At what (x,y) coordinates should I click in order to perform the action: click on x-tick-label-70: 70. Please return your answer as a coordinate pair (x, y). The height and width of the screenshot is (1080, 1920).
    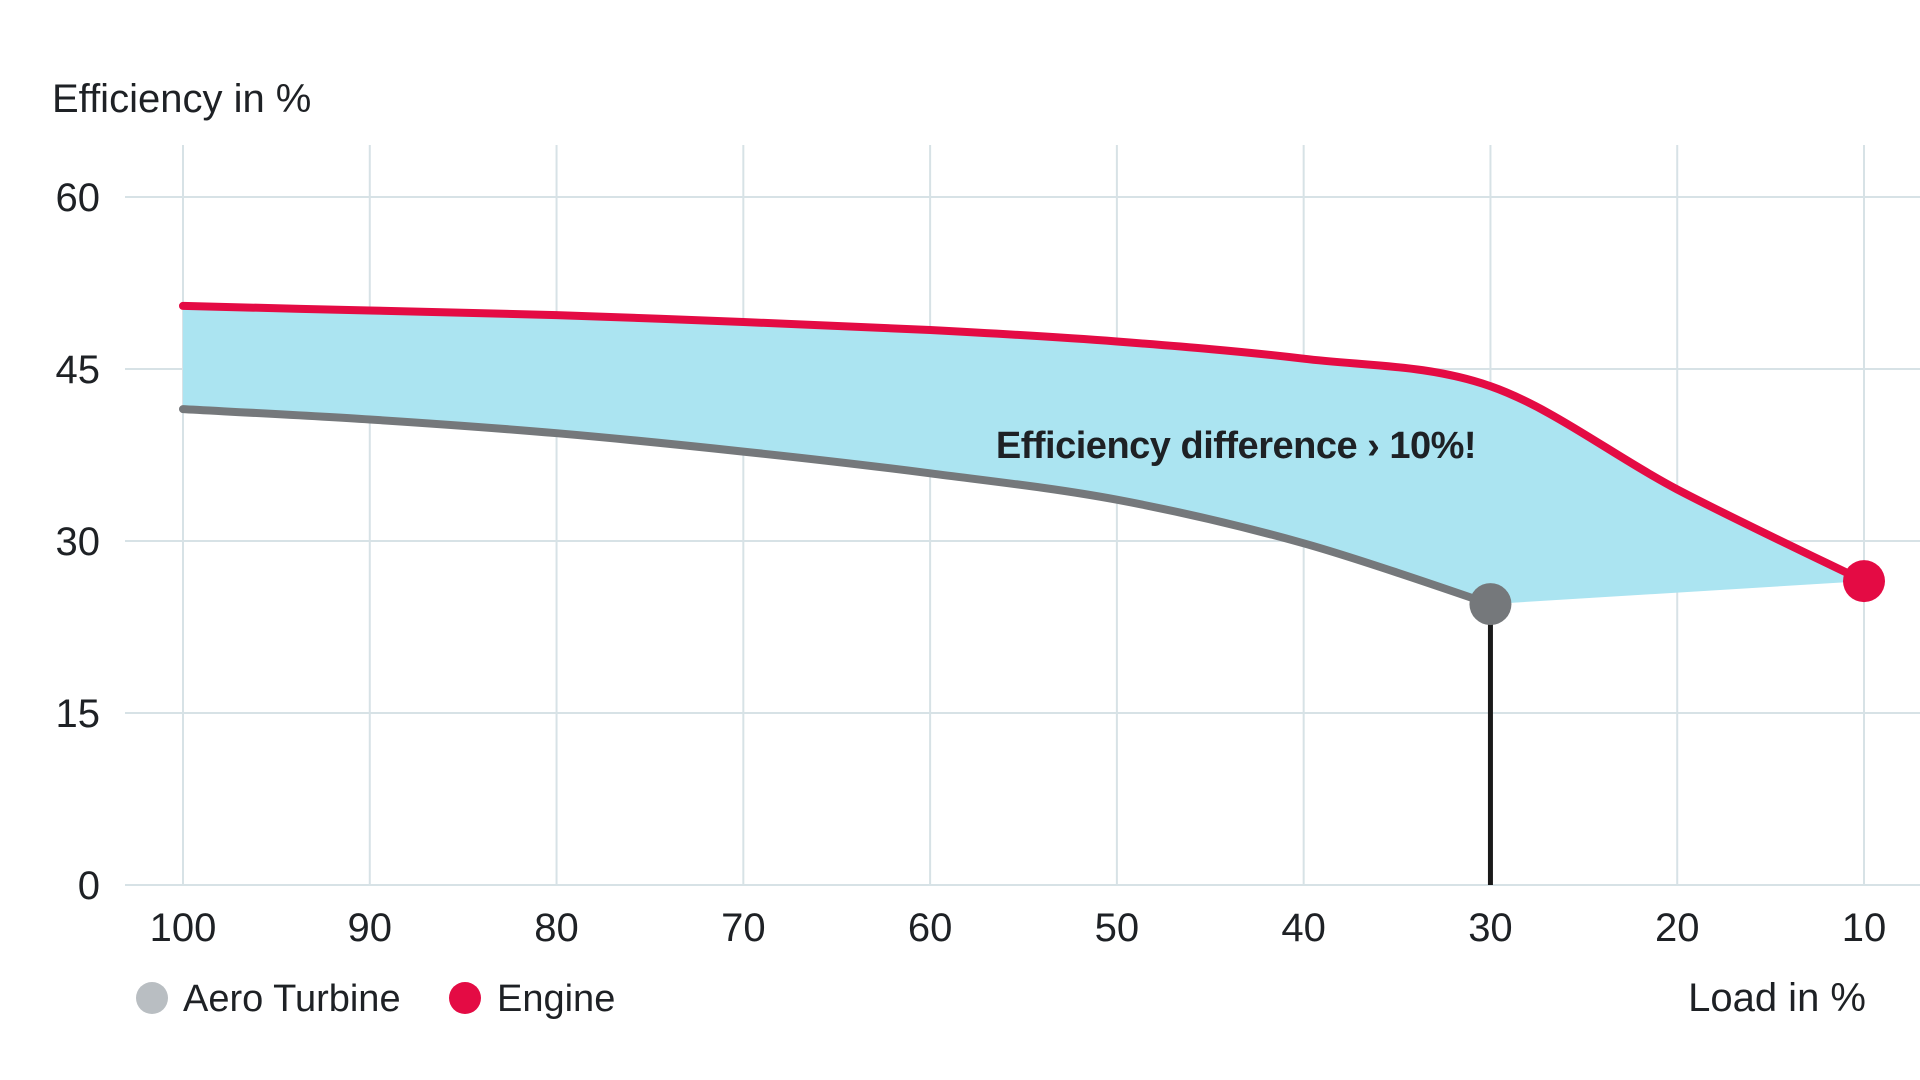
    Looking at the image, I should click on (743, 928).